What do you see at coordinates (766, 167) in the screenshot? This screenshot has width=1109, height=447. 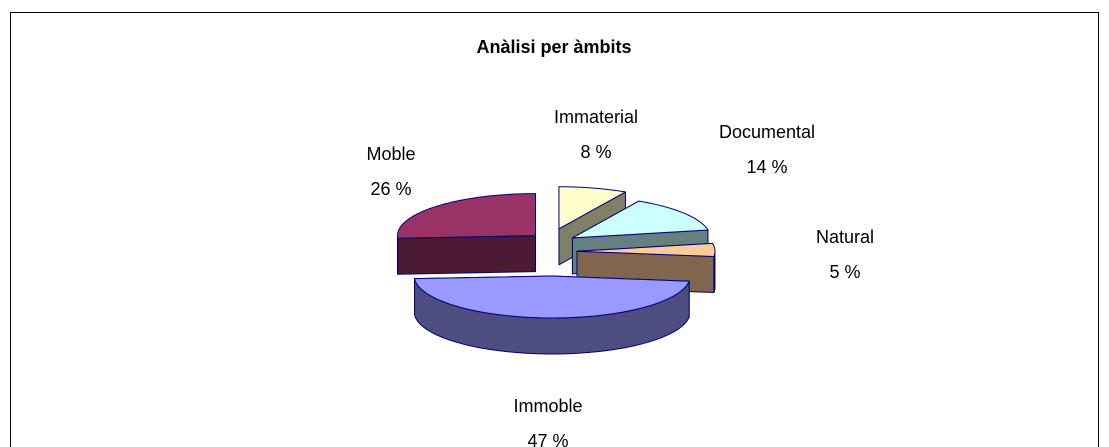 I see `value-label: 14 %` at bounding box center [766, 167].